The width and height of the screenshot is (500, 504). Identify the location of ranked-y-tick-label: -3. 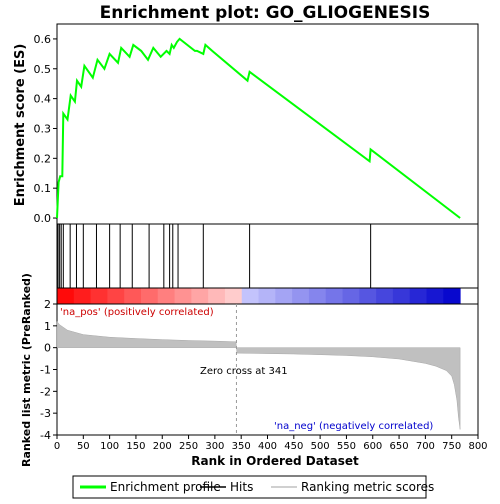
(45, 413).